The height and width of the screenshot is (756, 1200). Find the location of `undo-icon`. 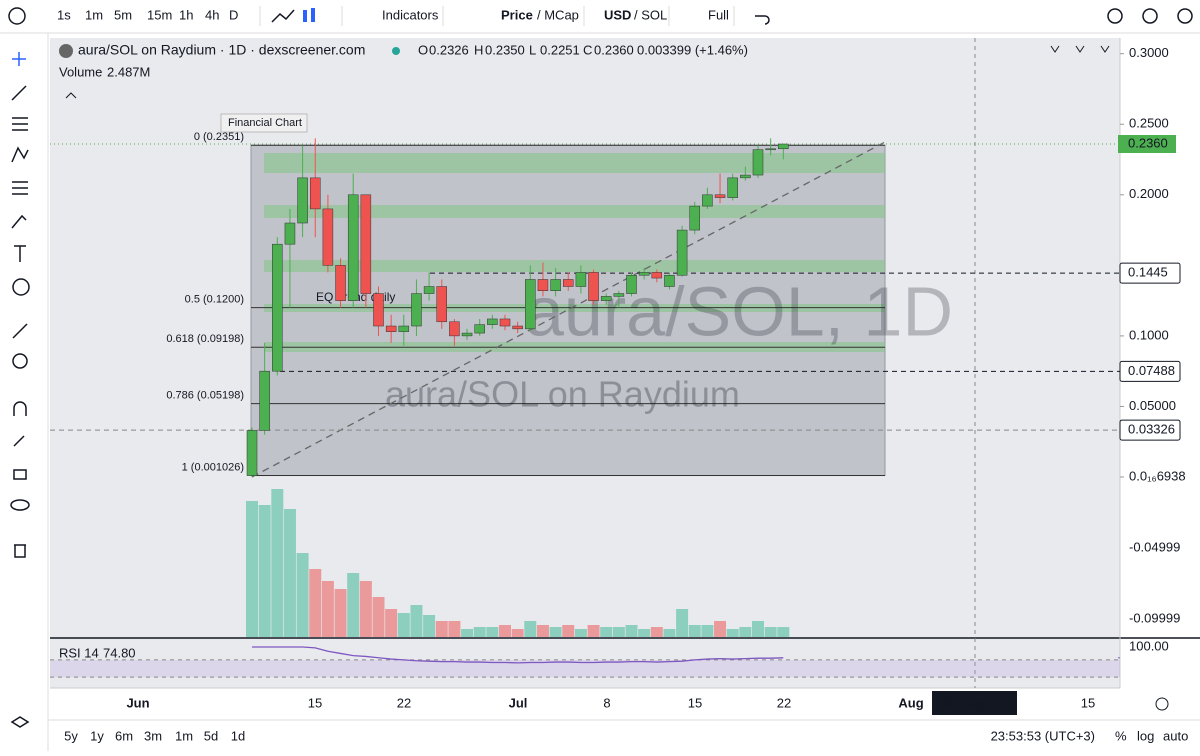

undo-icon is located at coordinates (762, 20).